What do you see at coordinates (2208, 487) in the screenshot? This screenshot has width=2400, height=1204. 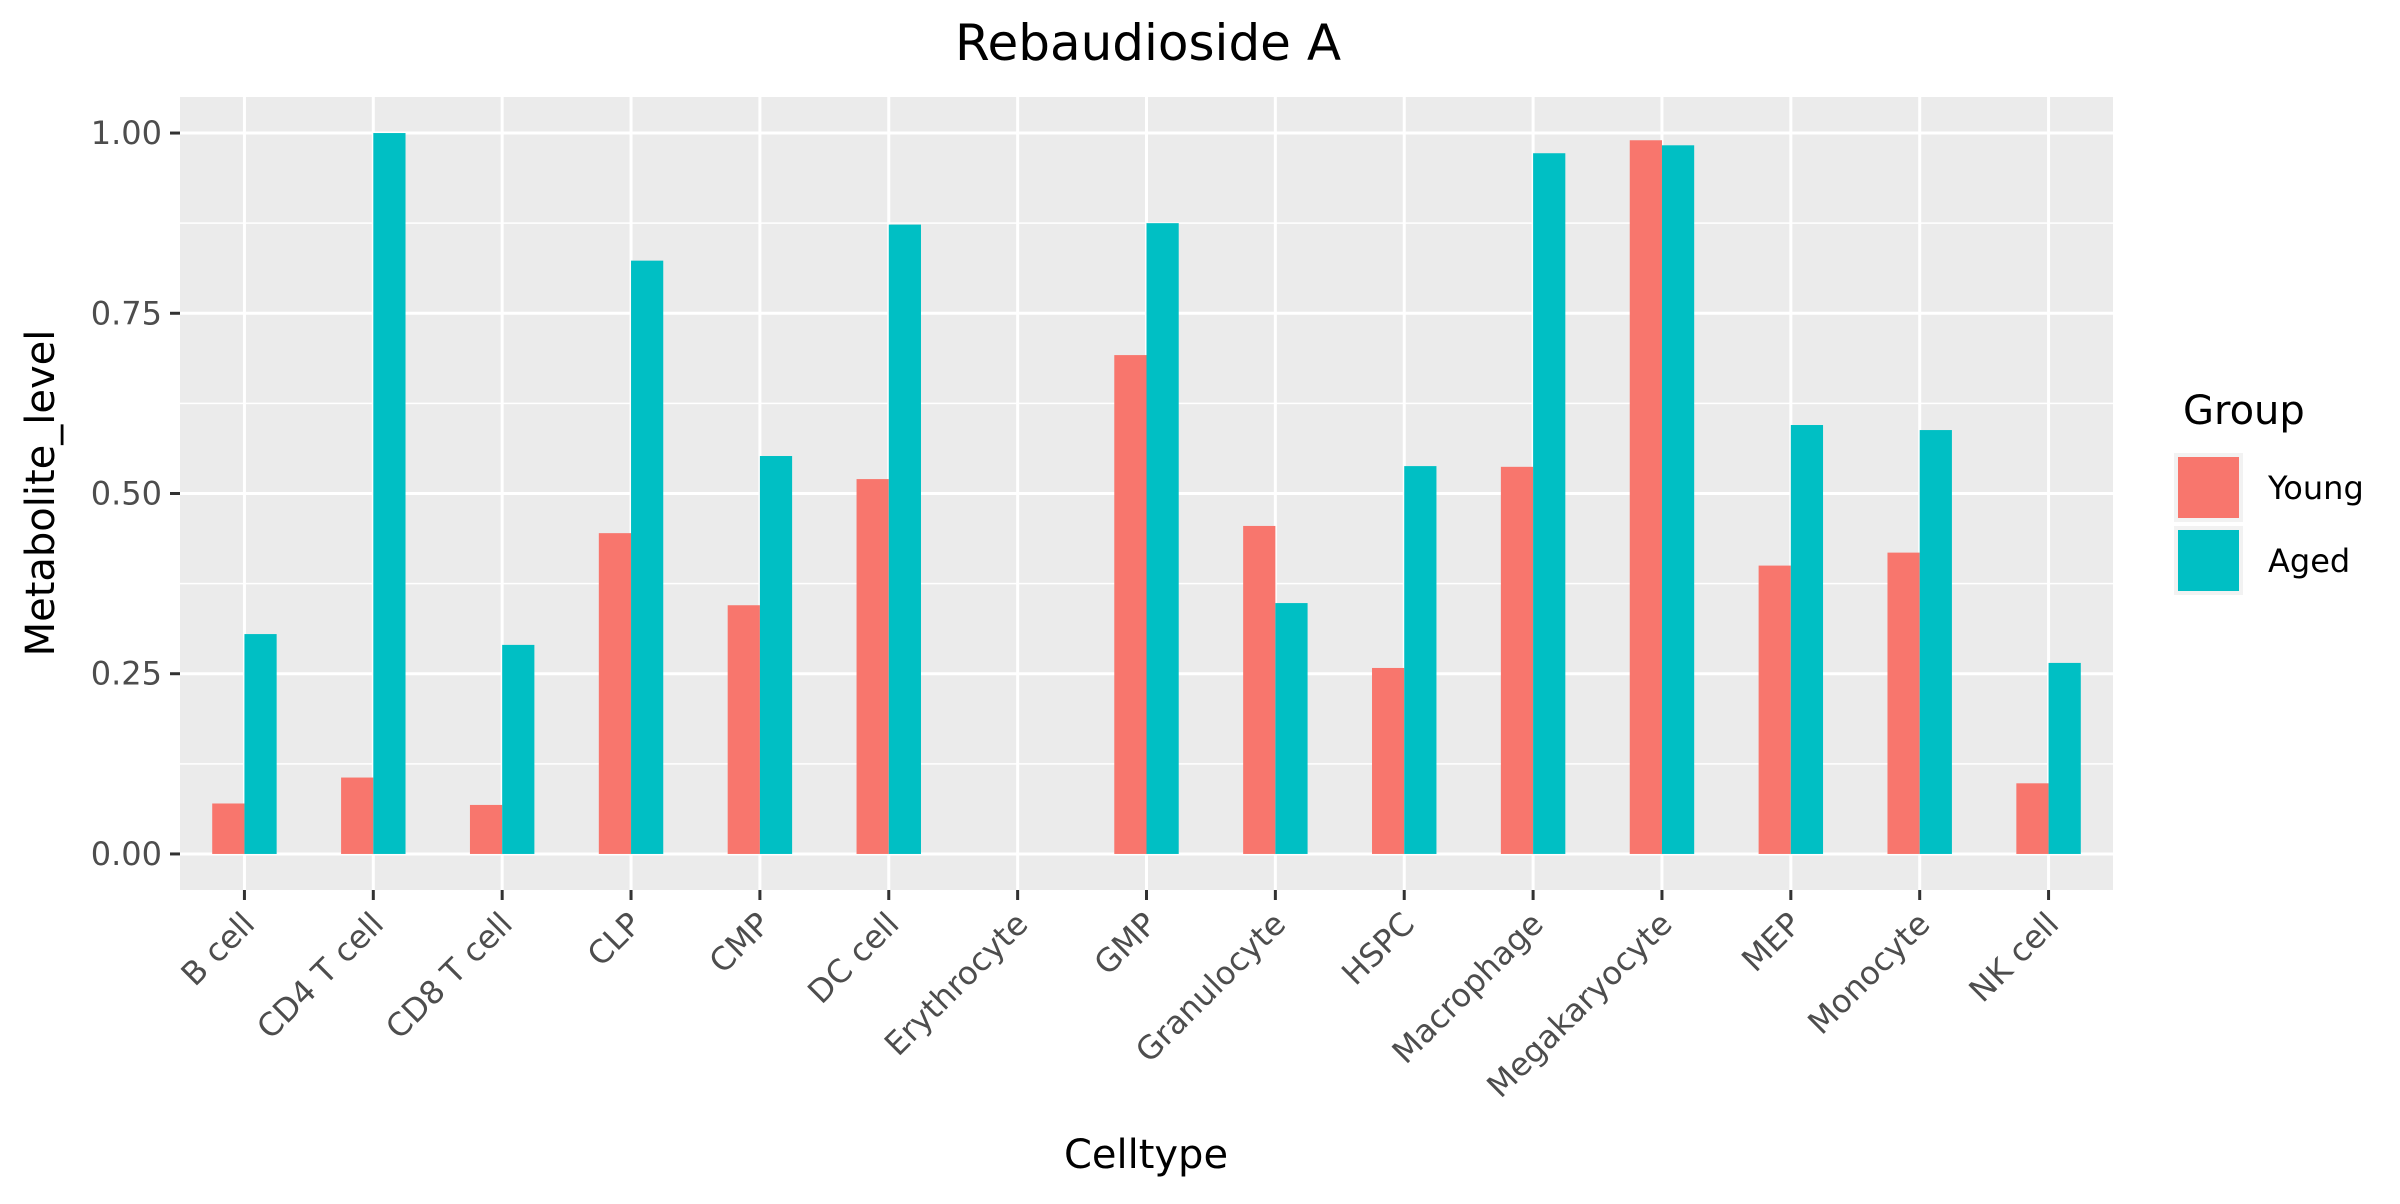 I see `legend-key-young` at bounding box center [2208, 487].